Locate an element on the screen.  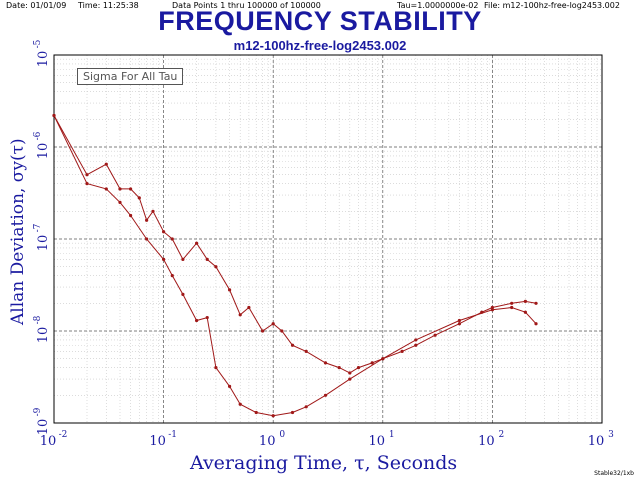
x-tick-exponent: 2 is located at coordinates (502, 435).